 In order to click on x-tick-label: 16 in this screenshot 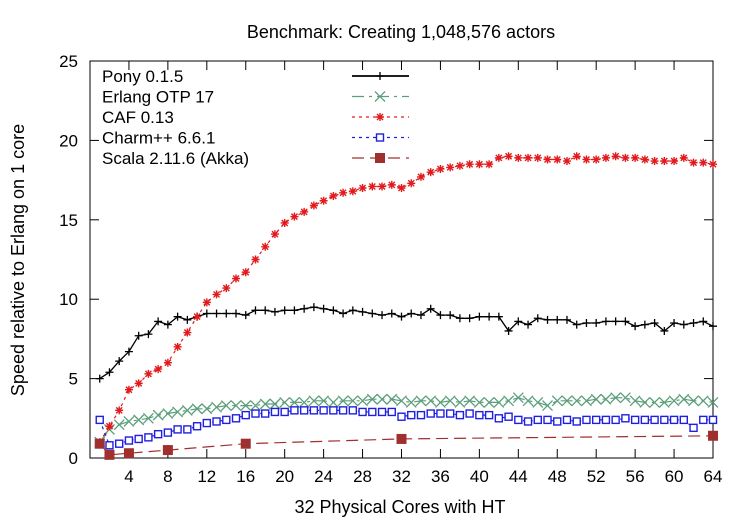, I will do `click(245, 476)`.